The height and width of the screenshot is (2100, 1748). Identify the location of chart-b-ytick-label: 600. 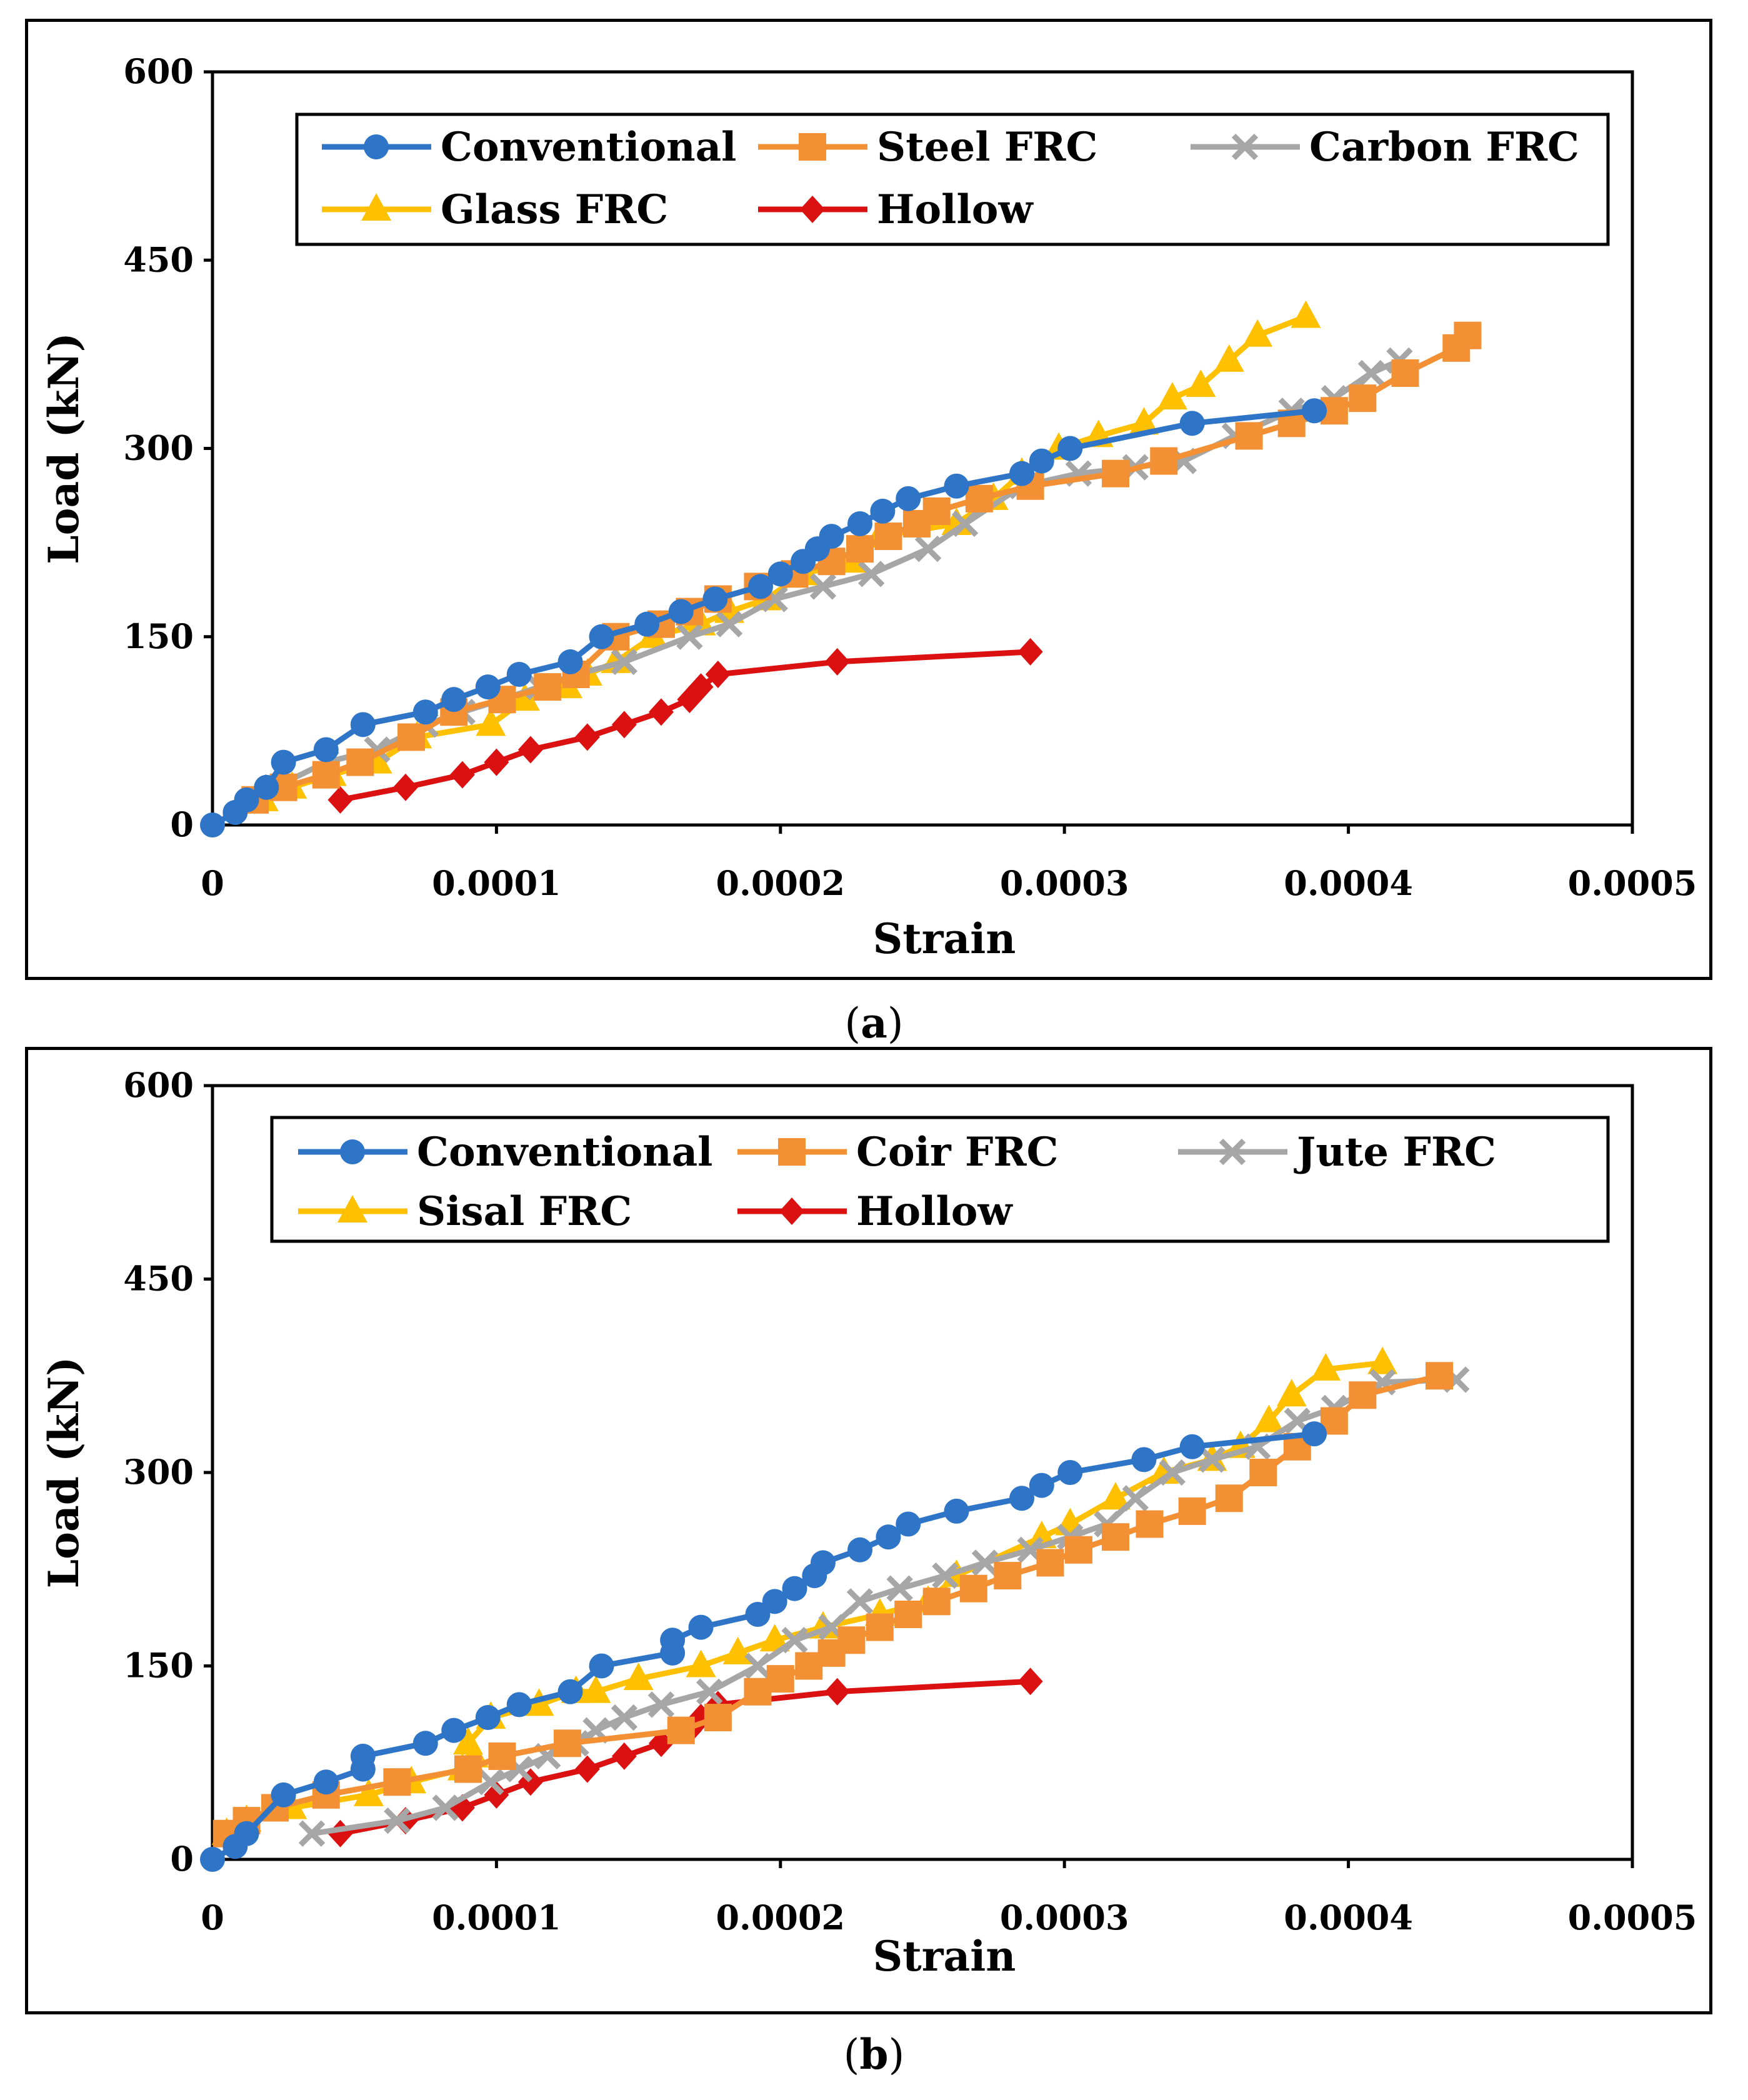
(159, 1085).